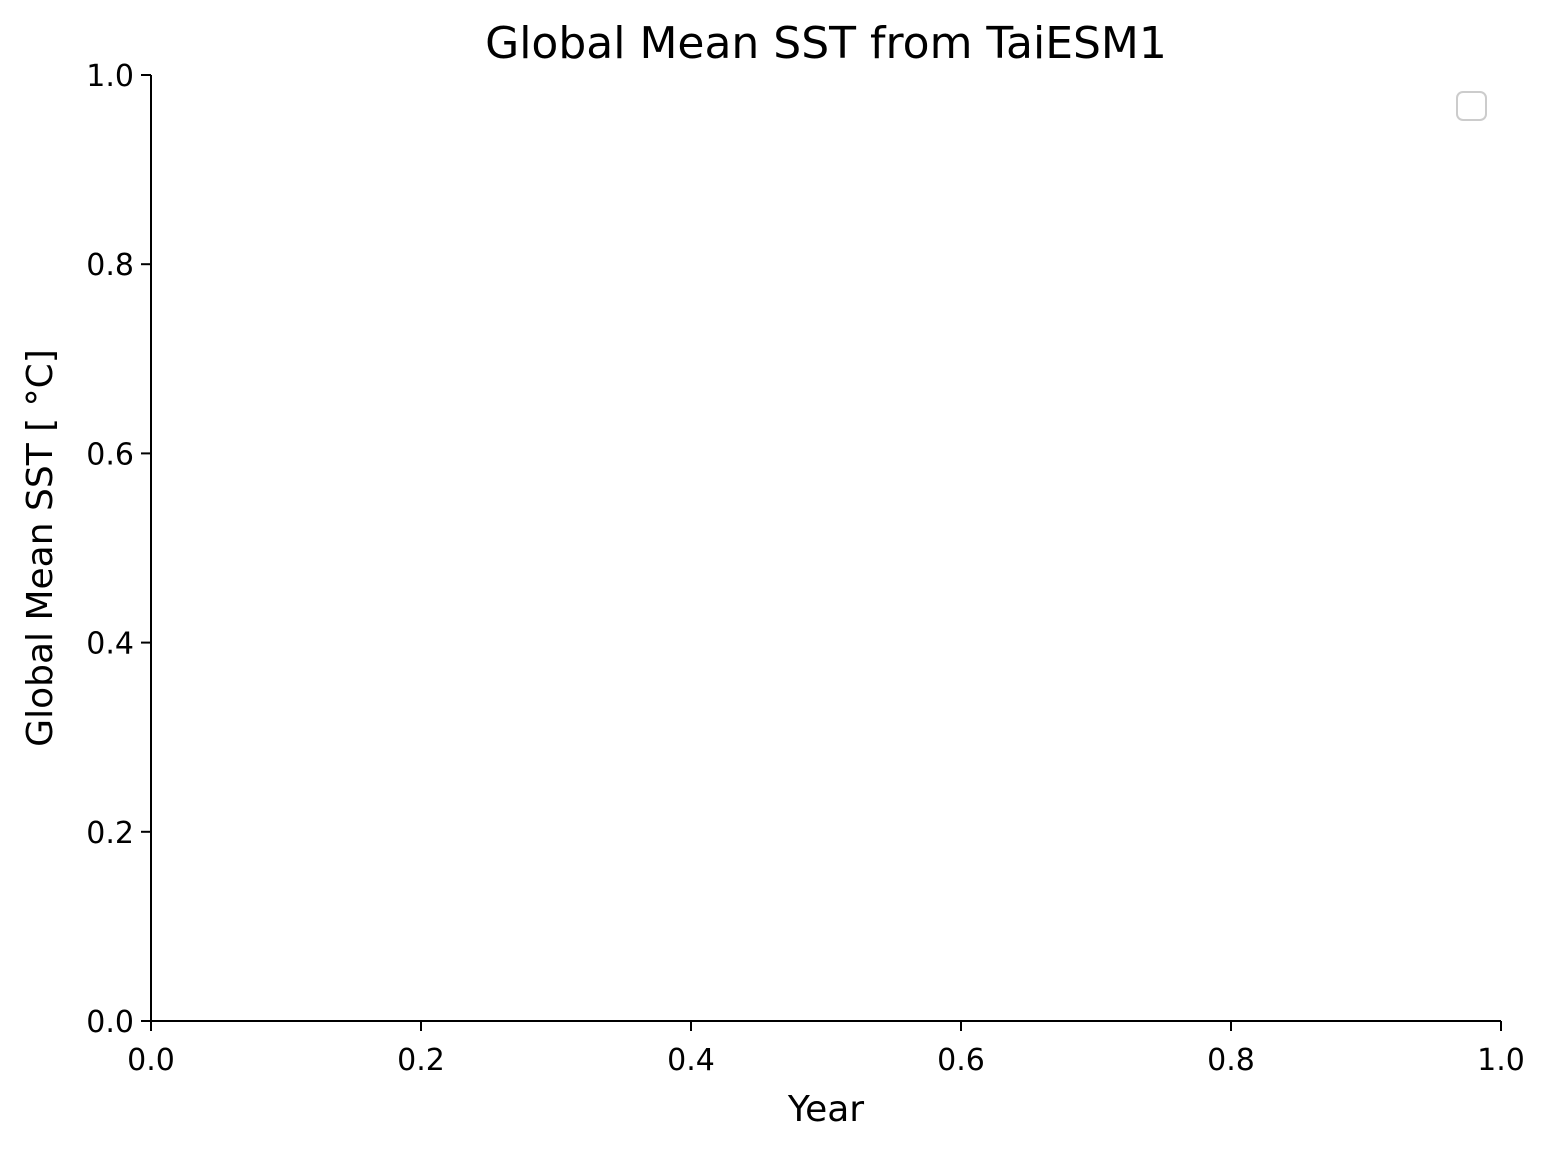 Image resolution: width=1550 pixels, height=1150 pixels. What do you see at coordinates (421, 1060) in the screenshot?
I see `x-tick-label: 0.2` at bounding box center [421, 1060].